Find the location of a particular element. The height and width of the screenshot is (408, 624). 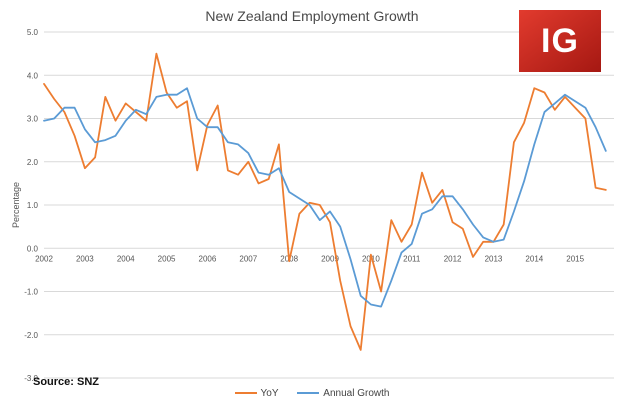

y-tick-label: 0.0 is located at coordinates (33, 248).